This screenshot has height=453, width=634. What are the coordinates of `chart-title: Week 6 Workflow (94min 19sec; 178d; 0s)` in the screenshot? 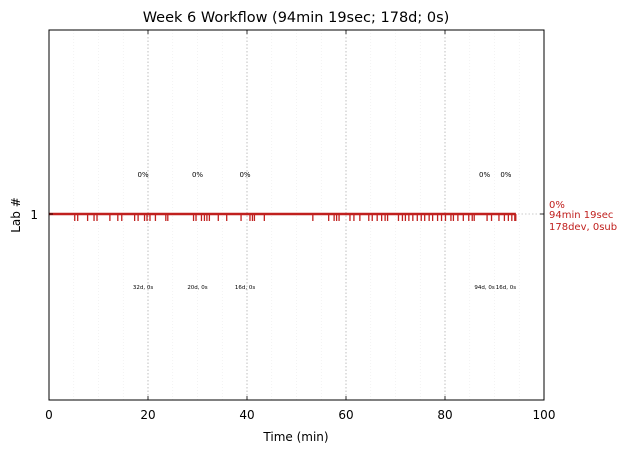 It's located at (296, 18).